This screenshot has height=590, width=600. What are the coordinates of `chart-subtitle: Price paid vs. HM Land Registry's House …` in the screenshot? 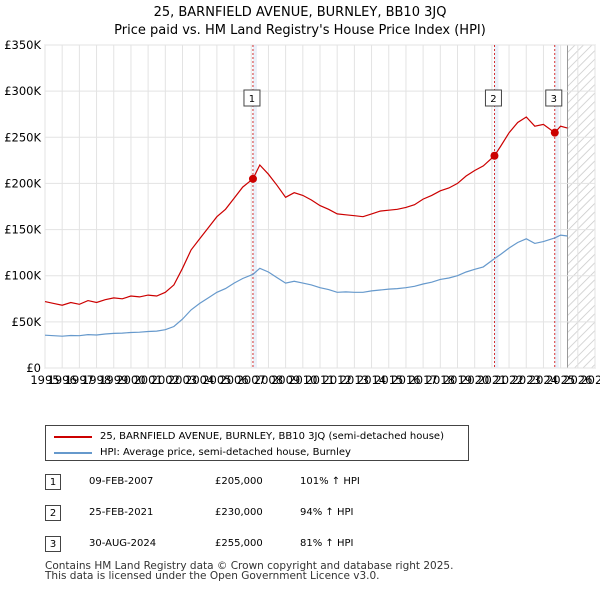 It's located at (300, 30).